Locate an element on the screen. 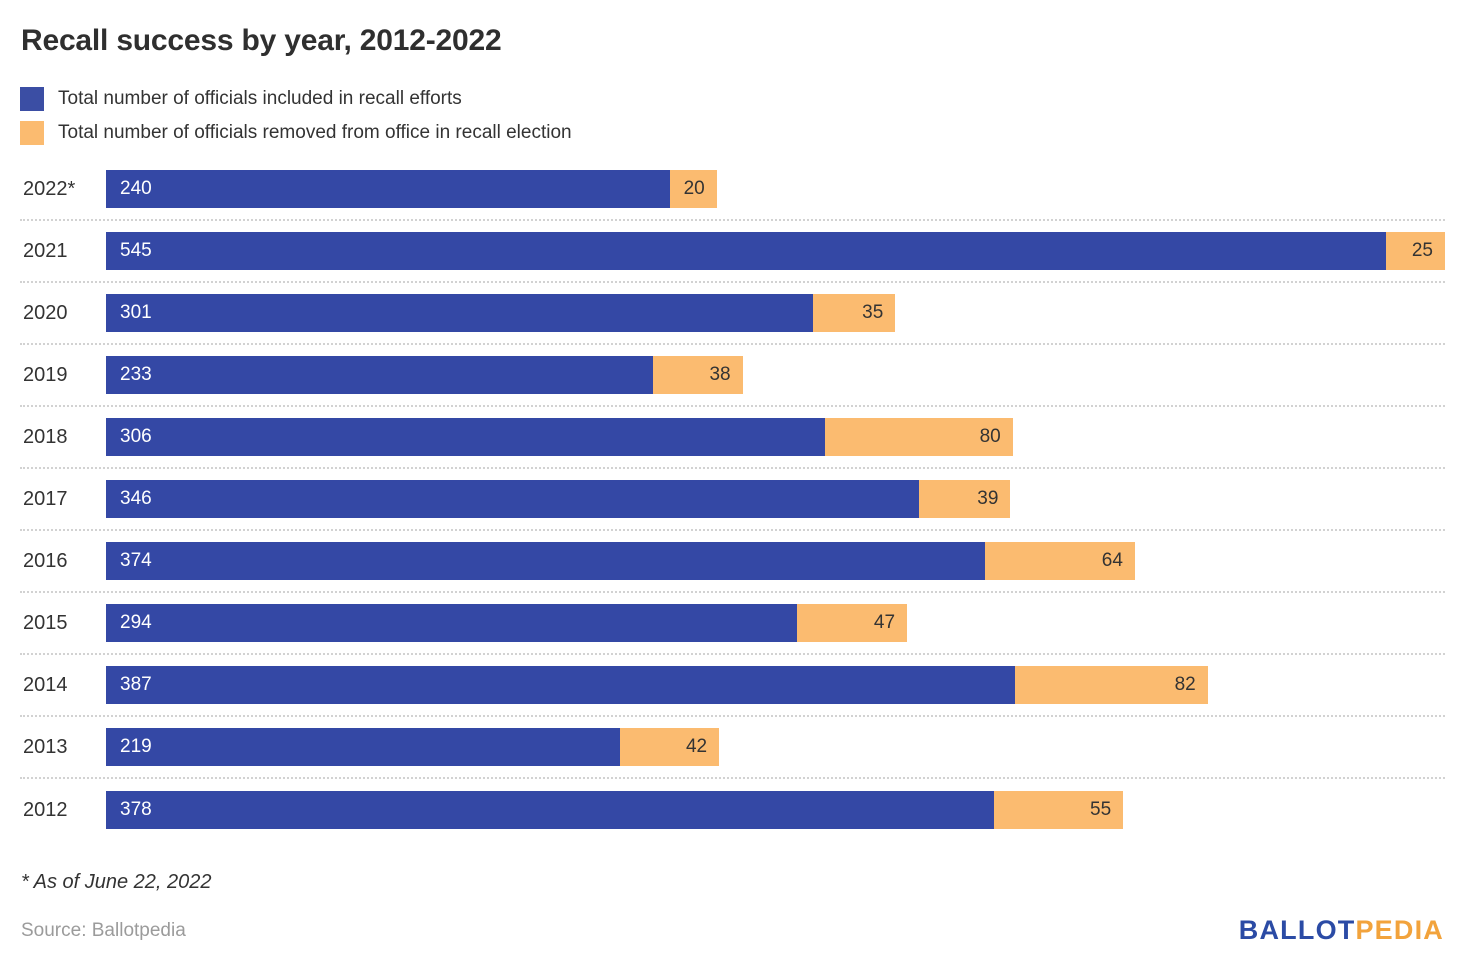 This screenshot has height=976, width=1466. chart-row: 2021 545 25 is located at coordinates (732, 252).